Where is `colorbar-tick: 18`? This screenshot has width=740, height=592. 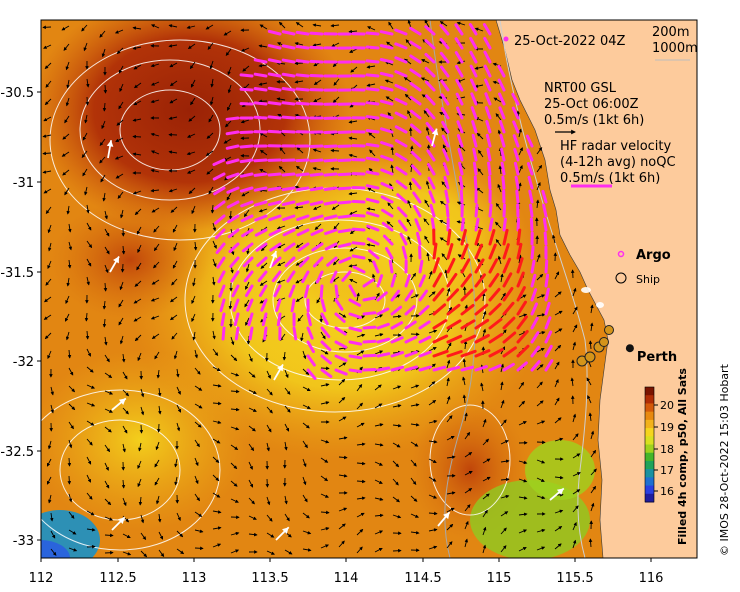 colorbar-tick: 18 is located at coordinates (667, 449).